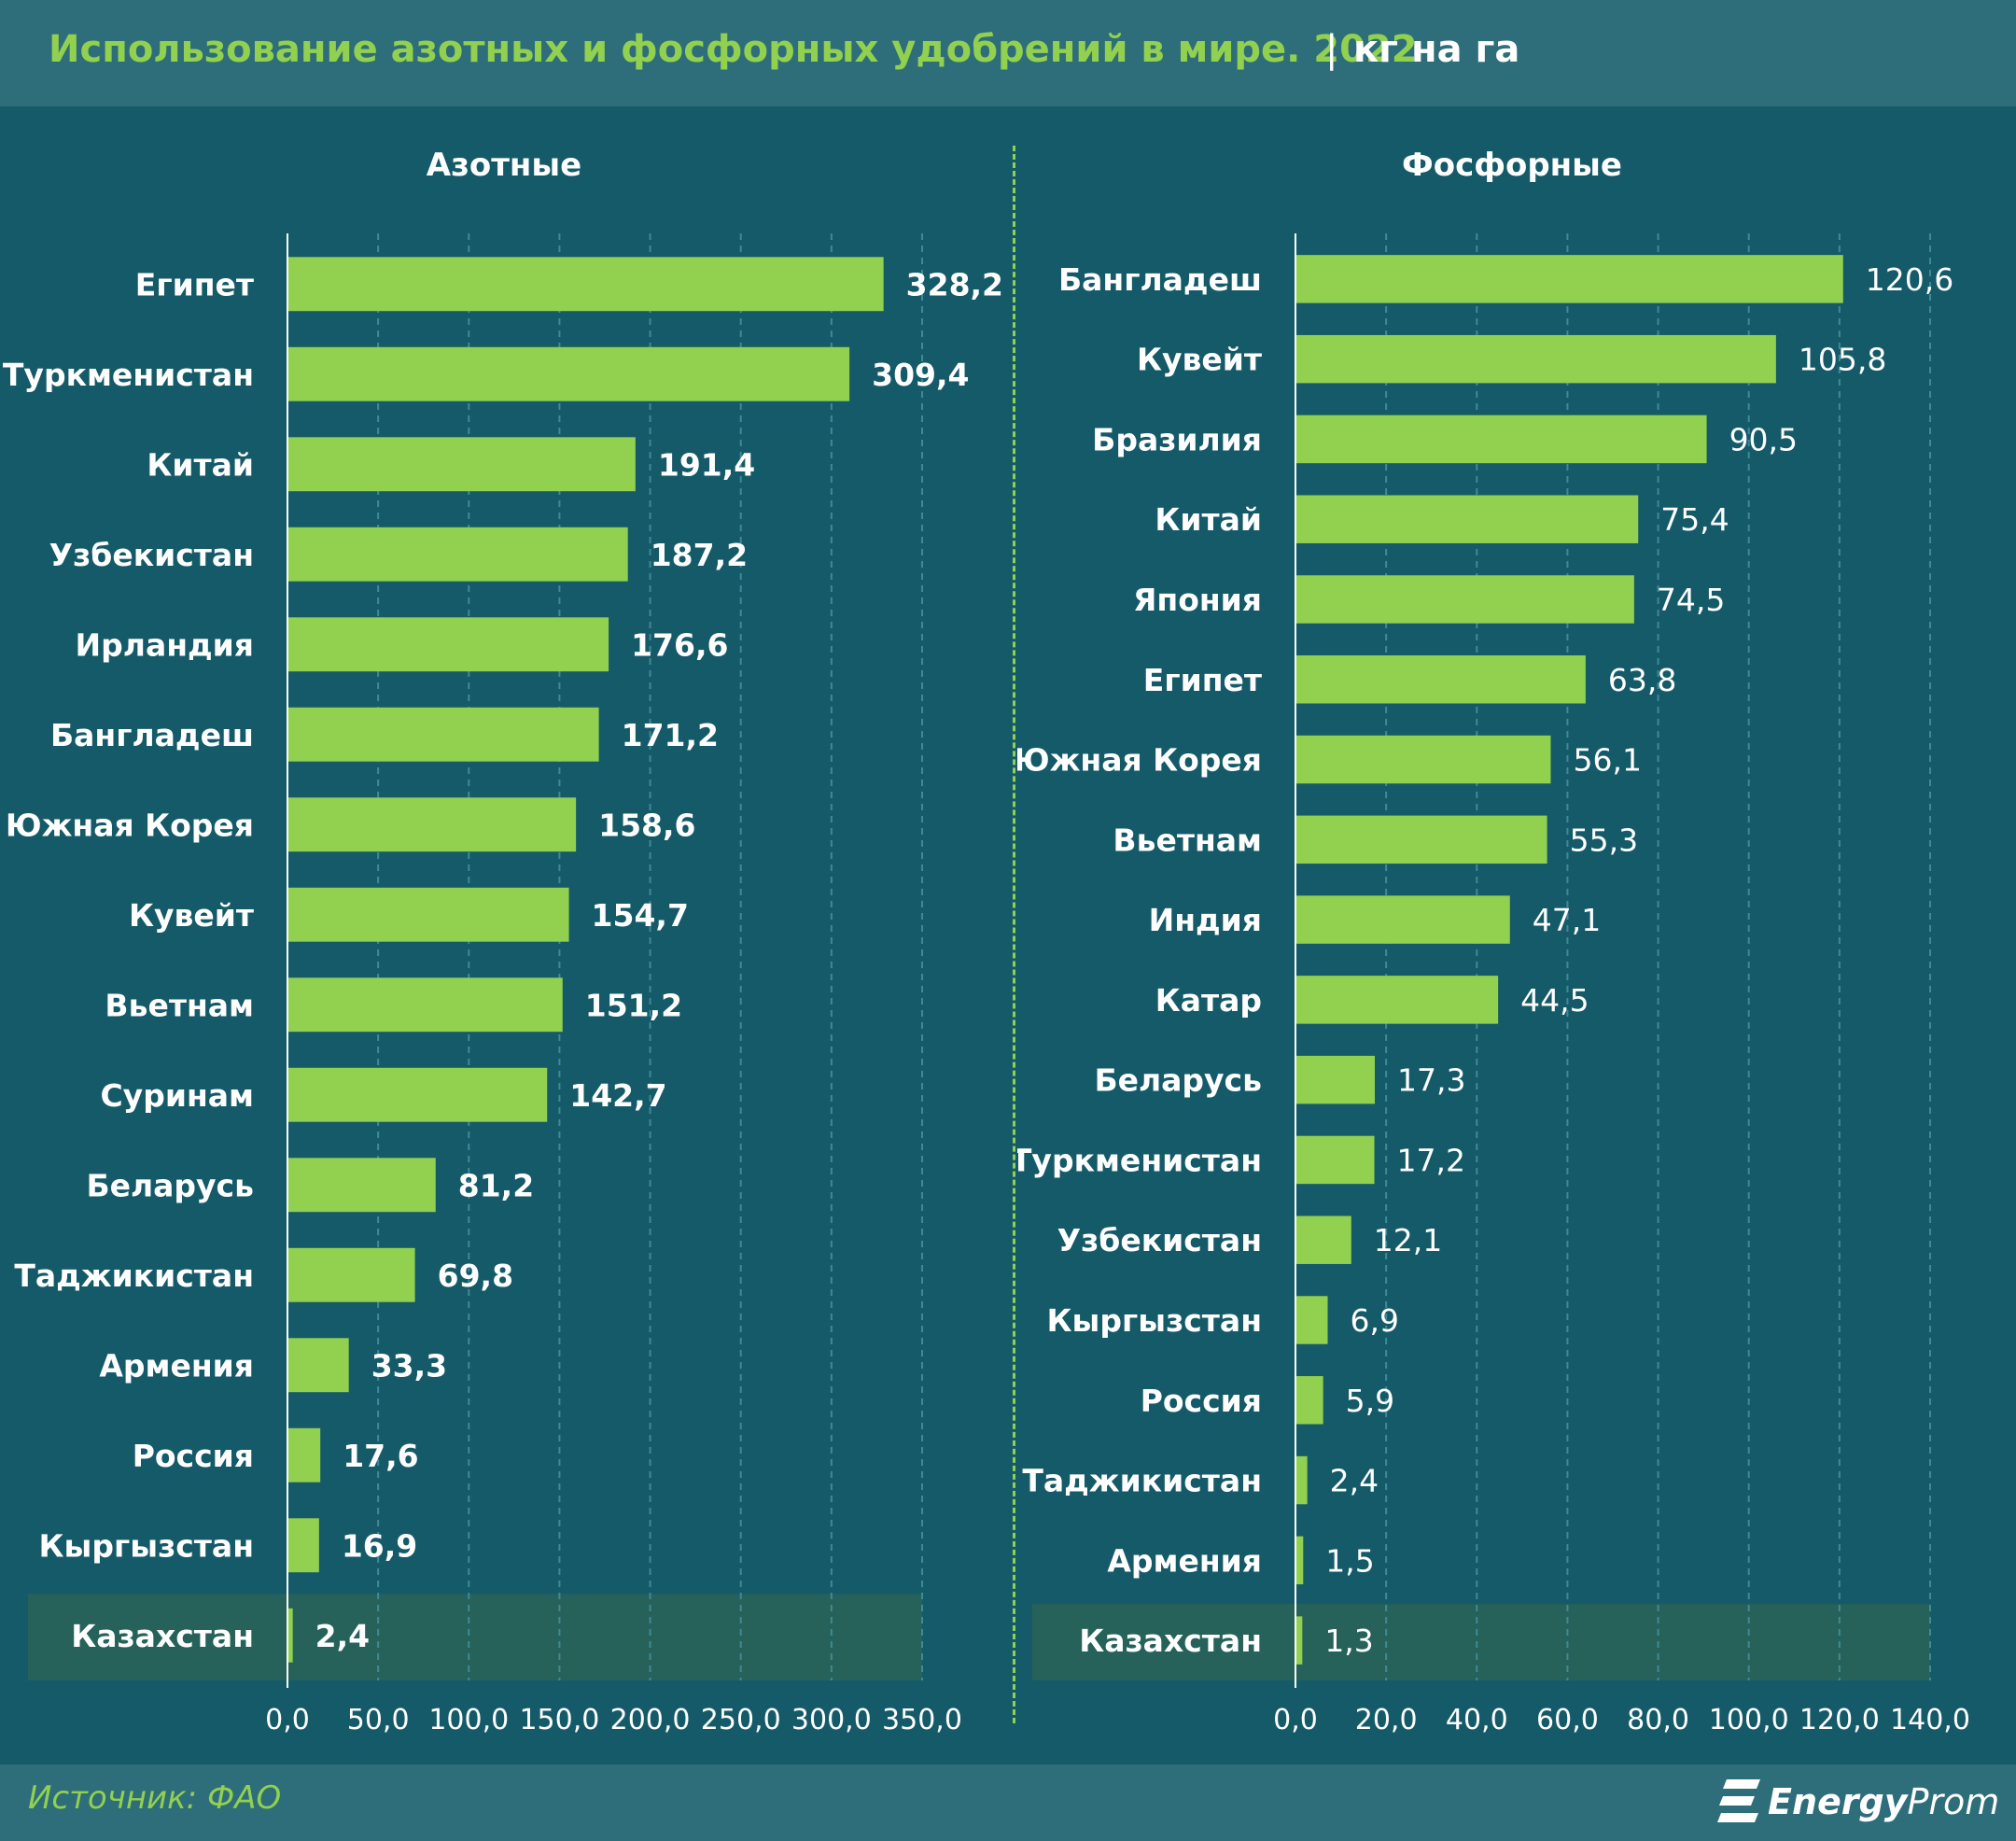 Image resolution: width=2016 pixels, height=1841 pixels. I want to click on phosphorus-tick-label: 140,0, so click(1930, 1720).